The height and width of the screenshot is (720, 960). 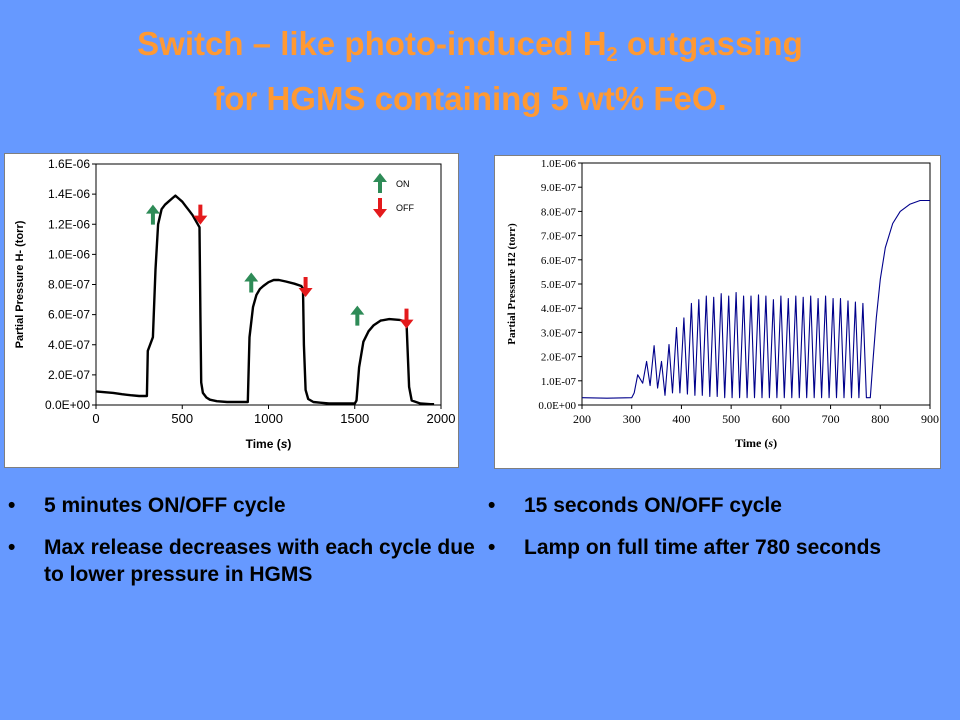 I want to click on left-bullet-item: • 5 minutes ON/OFF cycle, so click(x=241, y=505).